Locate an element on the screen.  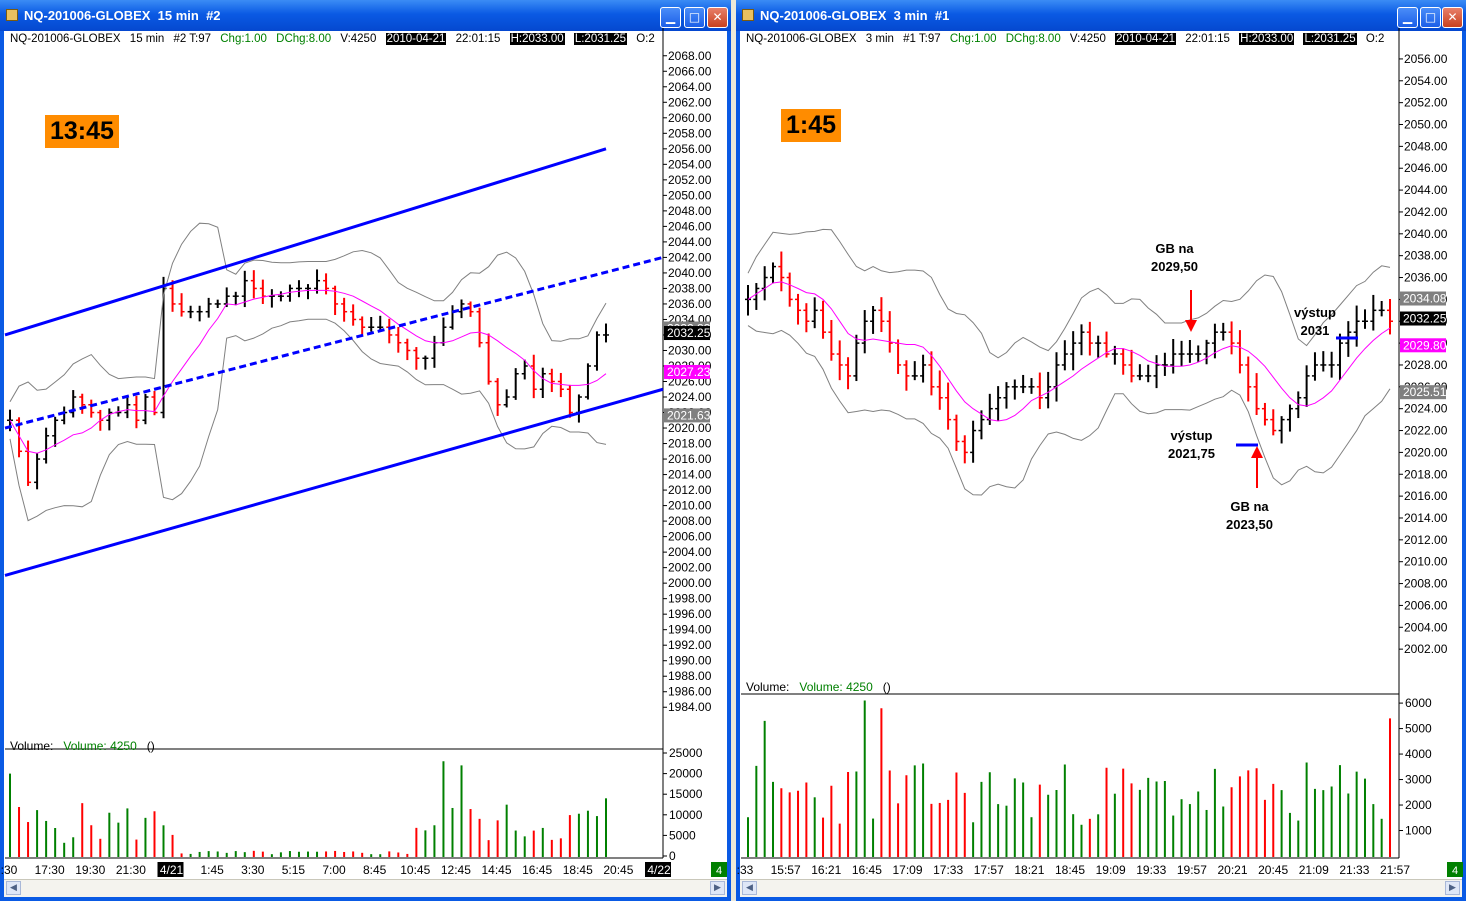
window-title: NQ-201006-GLOBEX 15 min #2 is located at coordinates (122, 15).